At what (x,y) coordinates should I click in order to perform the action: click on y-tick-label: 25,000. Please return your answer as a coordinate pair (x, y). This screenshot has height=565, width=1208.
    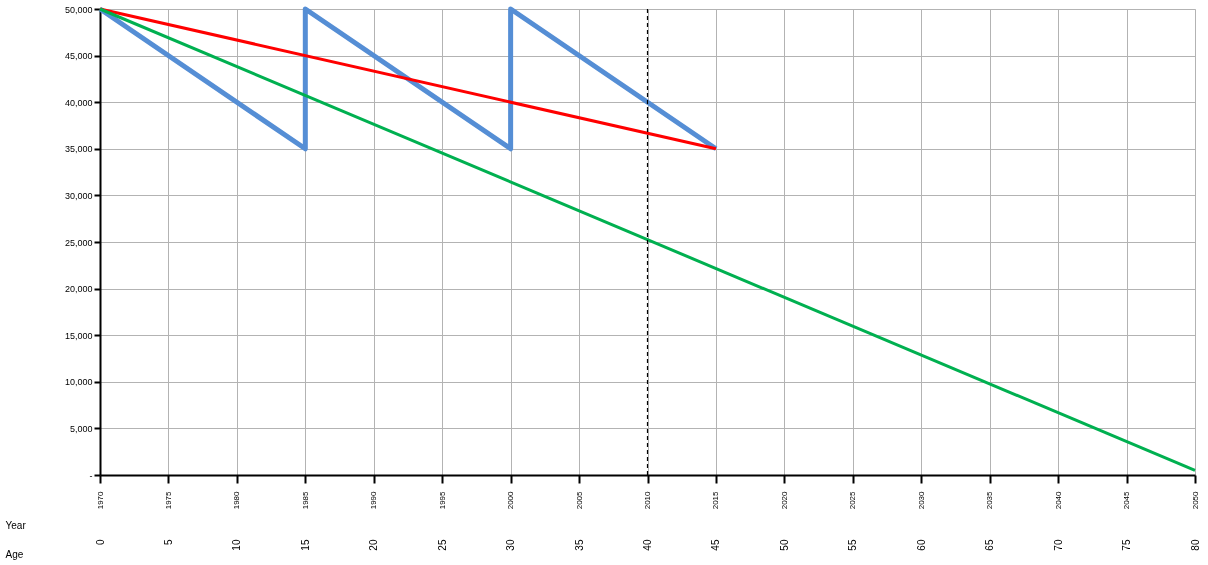
    Looking at the image, I should click on (78, 242).